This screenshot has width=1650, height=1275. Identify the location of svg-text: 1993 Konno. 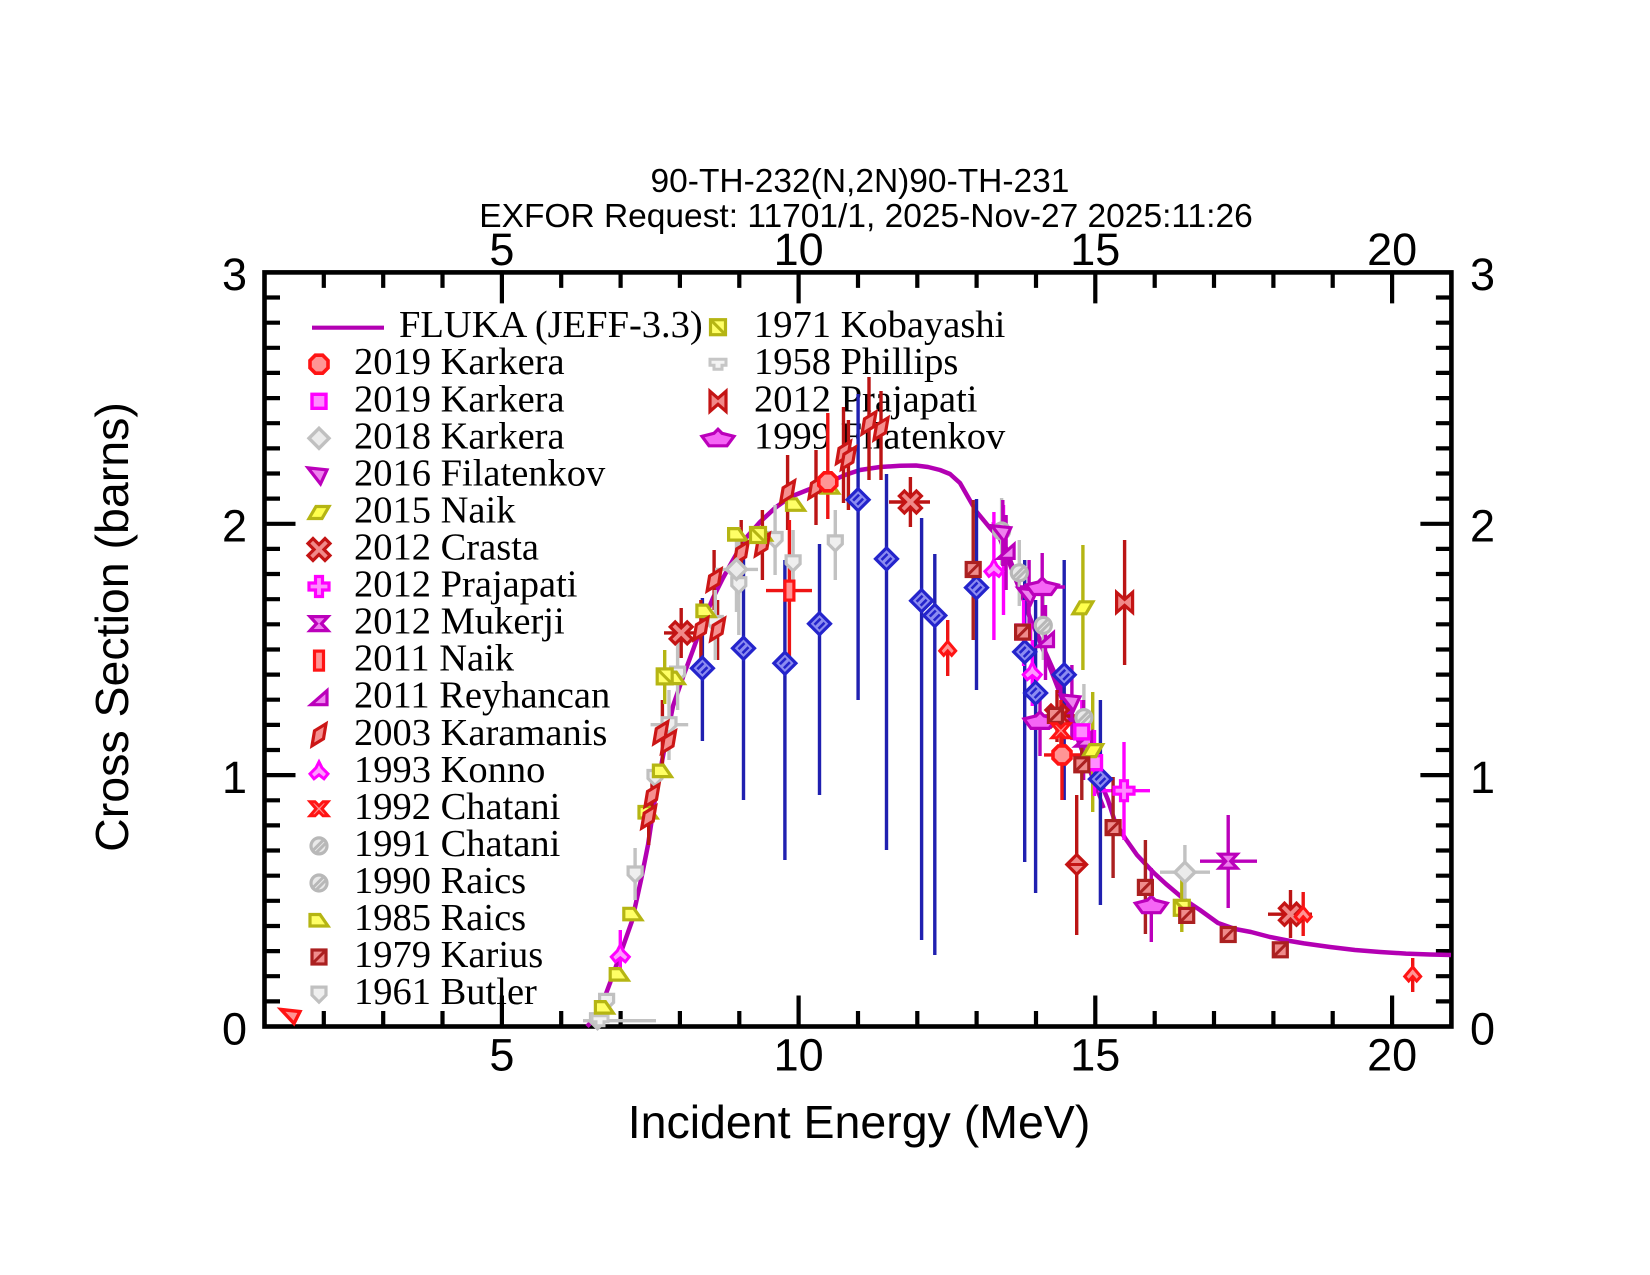
(449, 770).